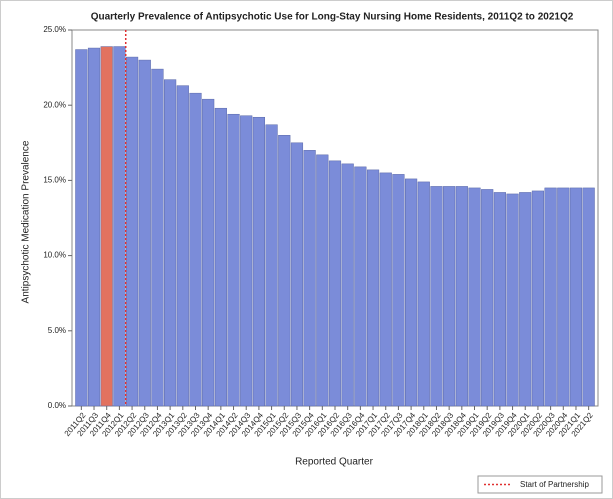  Describe the element at coordinates (554, 484) in the screenshot. I see `legend-label: Start of Partnership` at that location.